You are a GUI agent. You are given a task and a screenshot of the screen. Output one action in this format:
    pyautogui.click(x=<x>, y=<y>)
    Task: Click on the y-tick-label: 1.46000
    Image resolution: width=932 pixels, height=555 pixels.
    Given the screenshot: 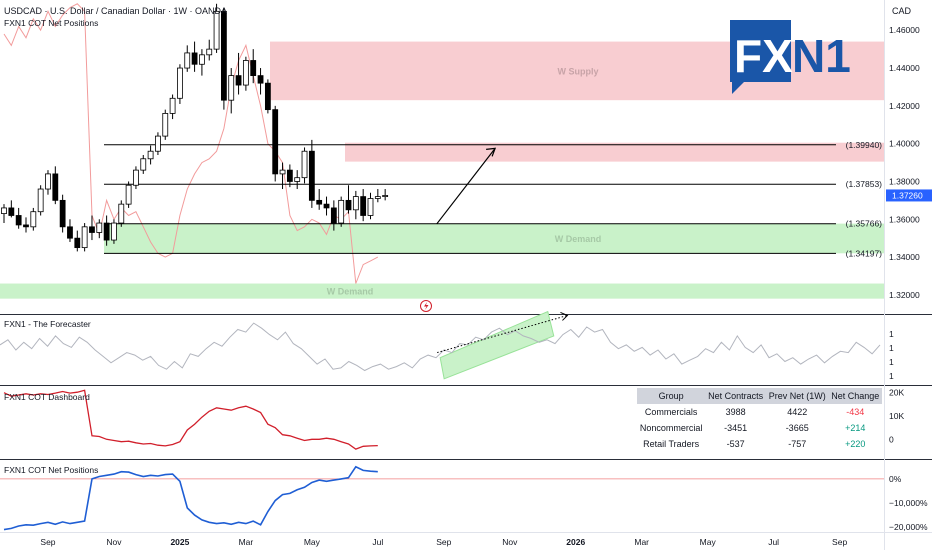 What is the action you would take?
    pyautogui.click(x=904, y=30)
    